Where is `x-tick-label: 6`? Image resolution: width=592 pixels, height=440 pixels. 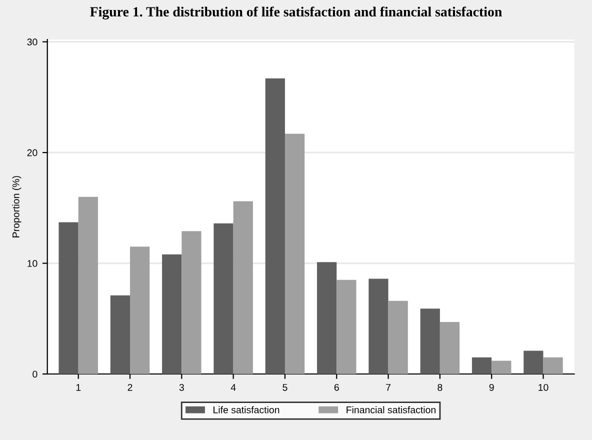 x-tick-label: 6 is located at coordinates (336, 387).